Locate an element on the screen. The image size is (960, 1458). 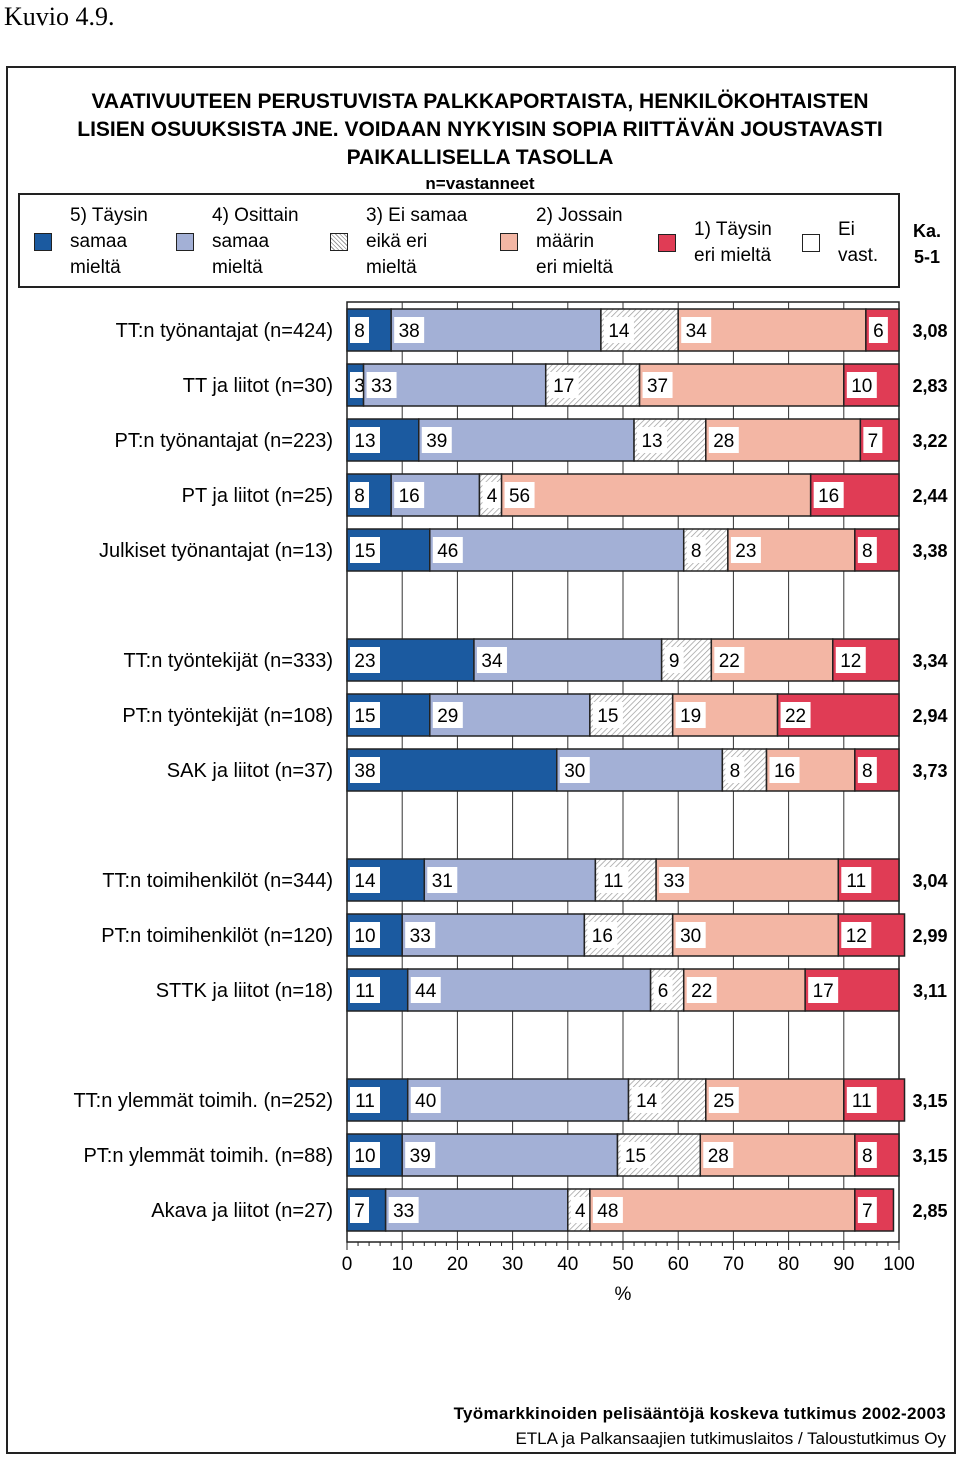
value-label-r13-s1: 33 is located at coordinates (403, 1211).